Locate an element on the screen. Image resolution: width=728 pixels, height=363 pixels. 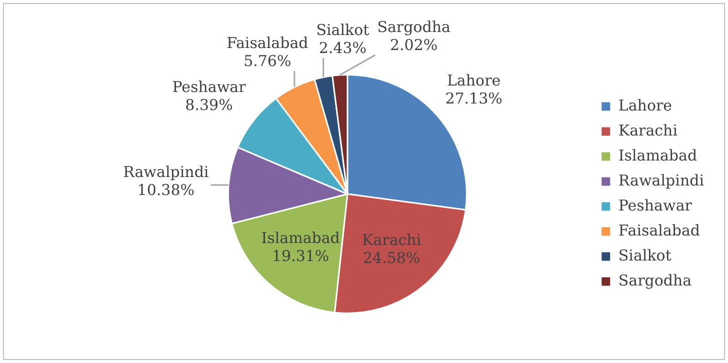
slice-label: Rawalpindi is located at coordinates (166, 171).